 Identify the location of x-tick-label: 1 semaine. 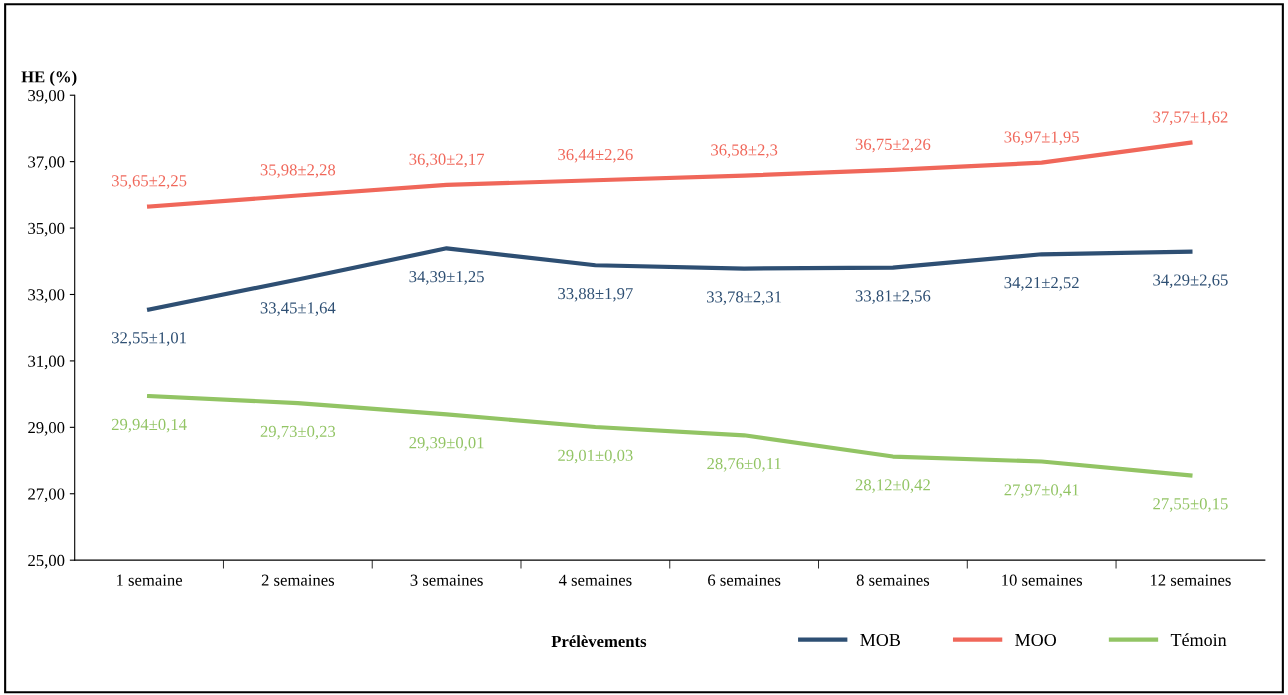
(150, 580).